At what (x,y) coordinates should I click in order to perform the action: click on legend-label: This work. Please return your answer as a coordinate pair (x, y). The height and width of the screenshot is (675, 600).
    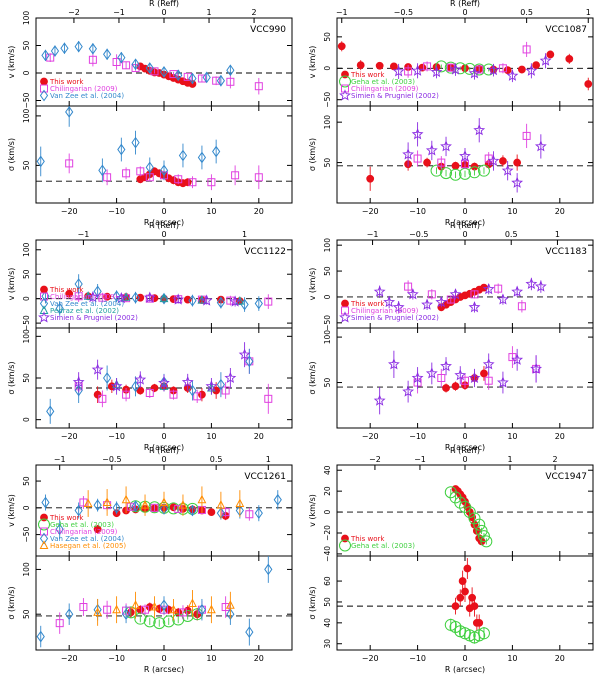
    Looking at the image, I should click on (367, 304).